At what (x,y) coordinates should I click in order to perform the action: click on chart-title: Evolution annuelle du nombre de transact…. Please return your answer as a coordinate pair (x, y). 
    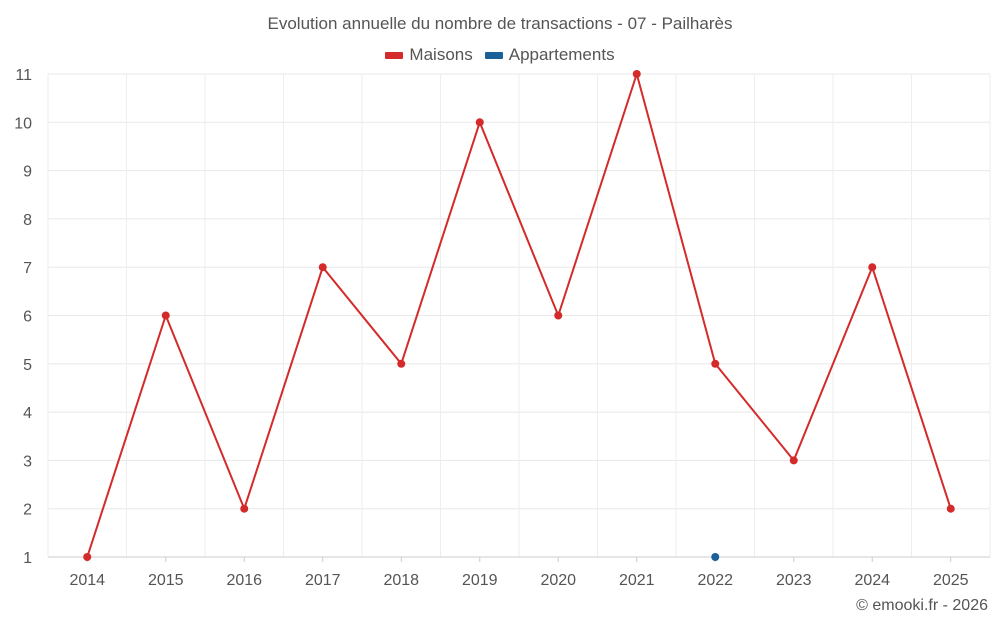
    Looking at the image, I should click on (500, 23).